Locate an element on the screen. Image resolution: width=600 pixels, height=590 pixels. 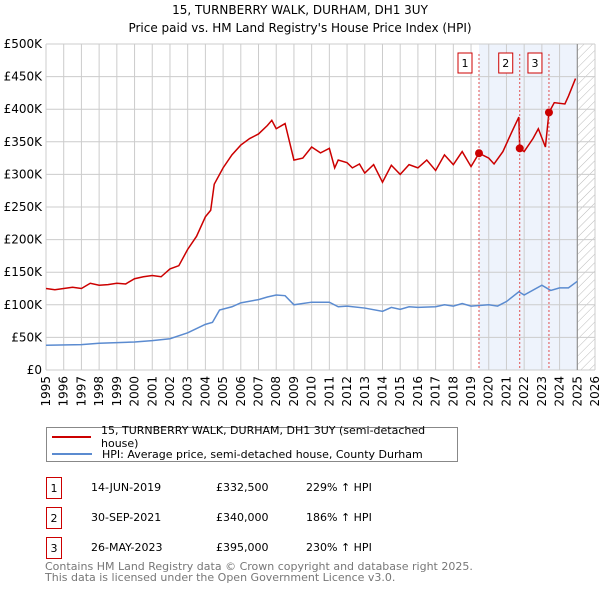
x-tick-label: 2009 is located at coordinates (294, 391).